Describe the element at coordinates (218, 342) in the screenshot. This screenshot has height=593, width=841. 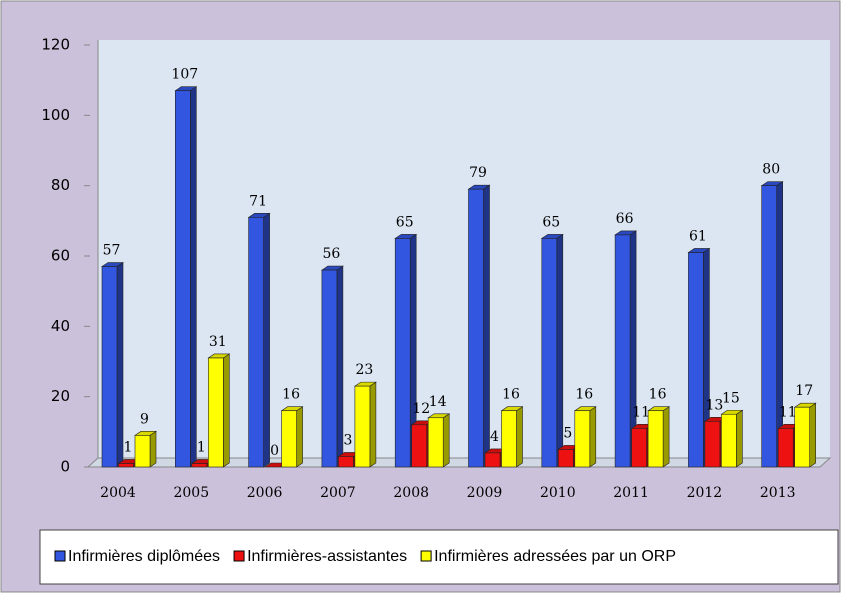
I see `data-label: 31` at that location.